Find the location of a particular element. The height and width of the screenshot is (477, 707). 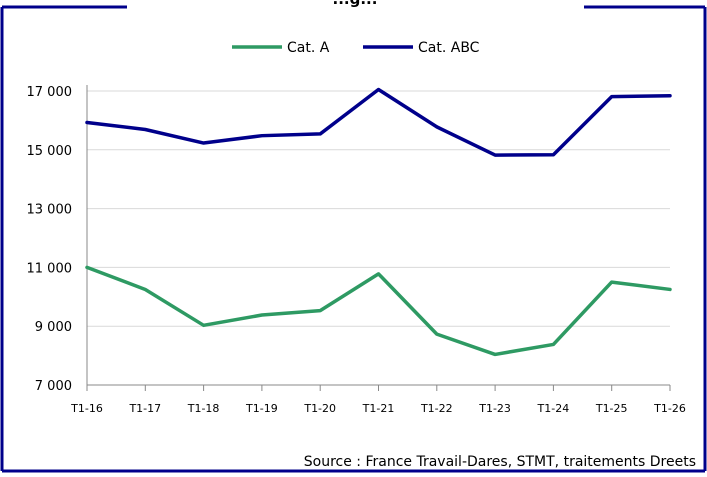

y-tick-label: 11 000 is located at coordinates (50, 268).